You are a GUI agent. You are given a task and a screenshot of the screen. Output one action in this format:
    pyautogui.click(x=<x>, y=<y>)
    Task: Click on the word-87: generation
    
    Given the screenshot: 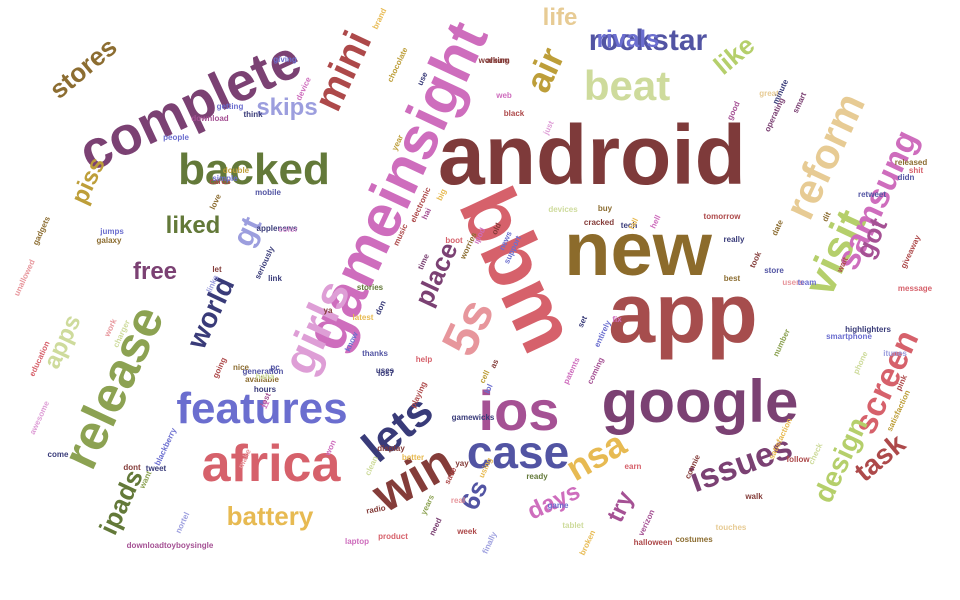 What is the action you would take?
    pyautogui.click(x=263, y=371)
    